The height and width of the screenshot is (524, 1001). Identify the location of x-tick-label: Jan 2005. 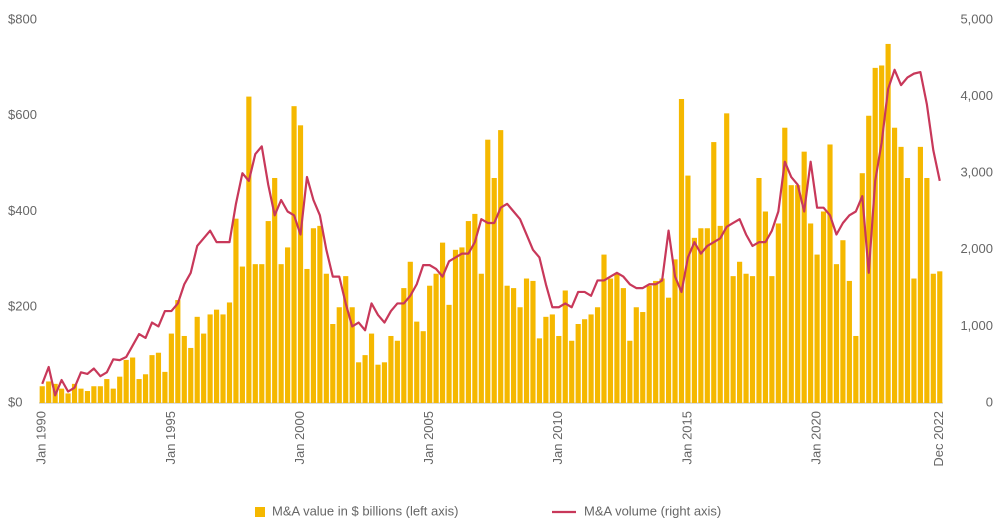
(428, 438).